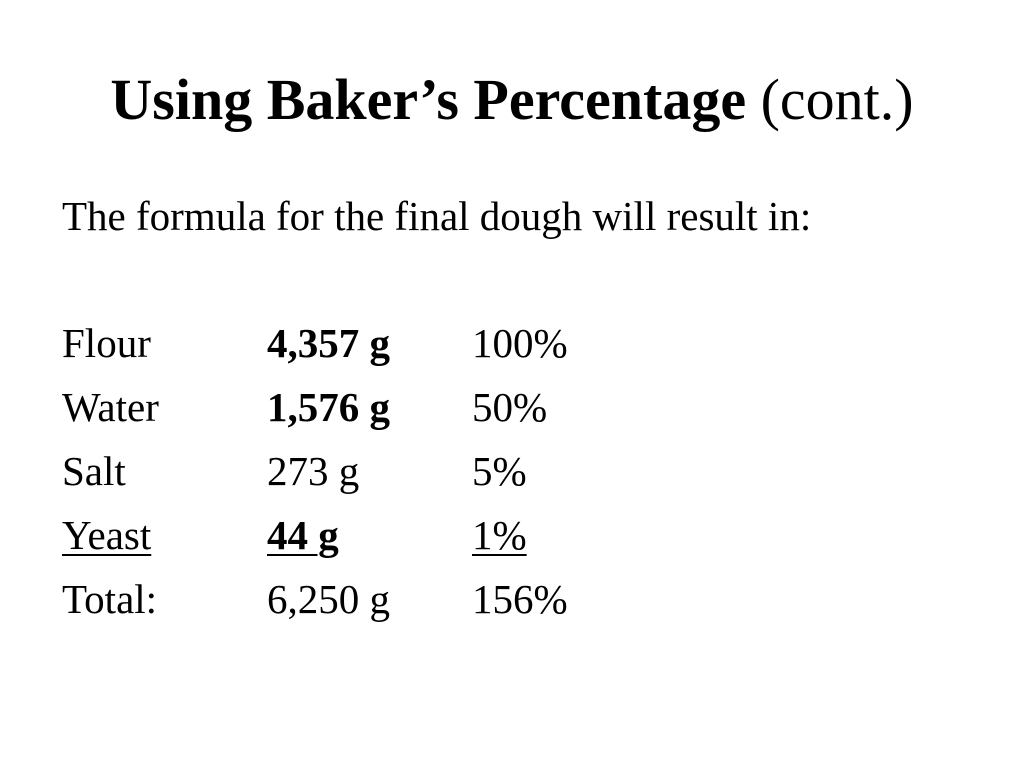 The width and height of the screenshot is (1024, 768). What do you see at coordinates (520, 343) in the screenshot?
I see `table-cell: 100%` at bounding box center [520, 343].